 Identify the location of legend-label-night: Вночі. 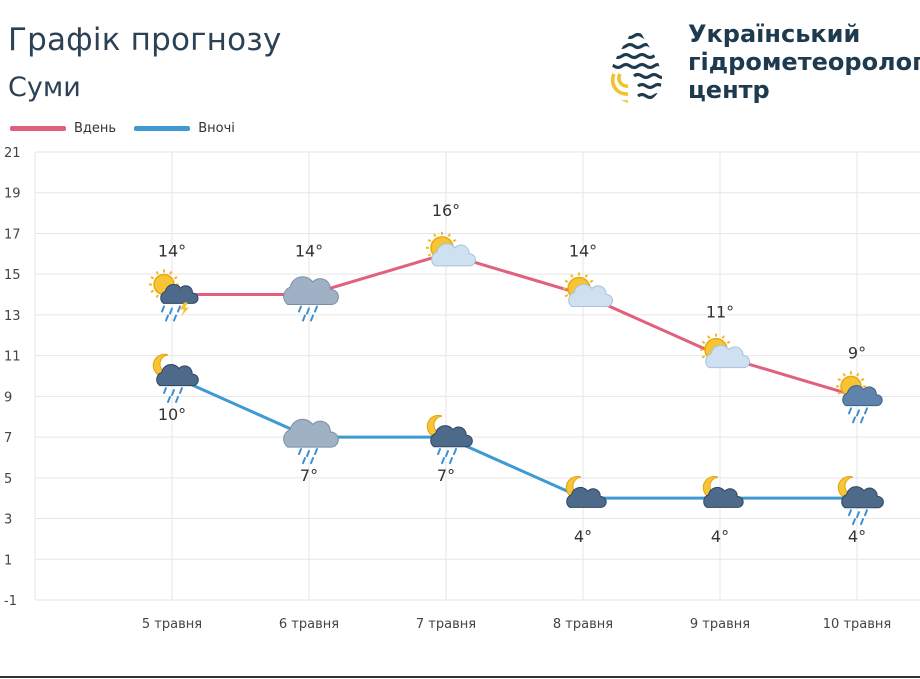
(216, 128).